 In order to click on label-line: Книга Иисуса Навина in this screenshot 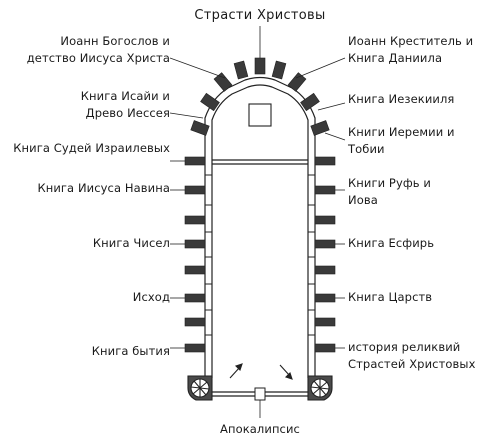, I will do `click(103, 188)`.